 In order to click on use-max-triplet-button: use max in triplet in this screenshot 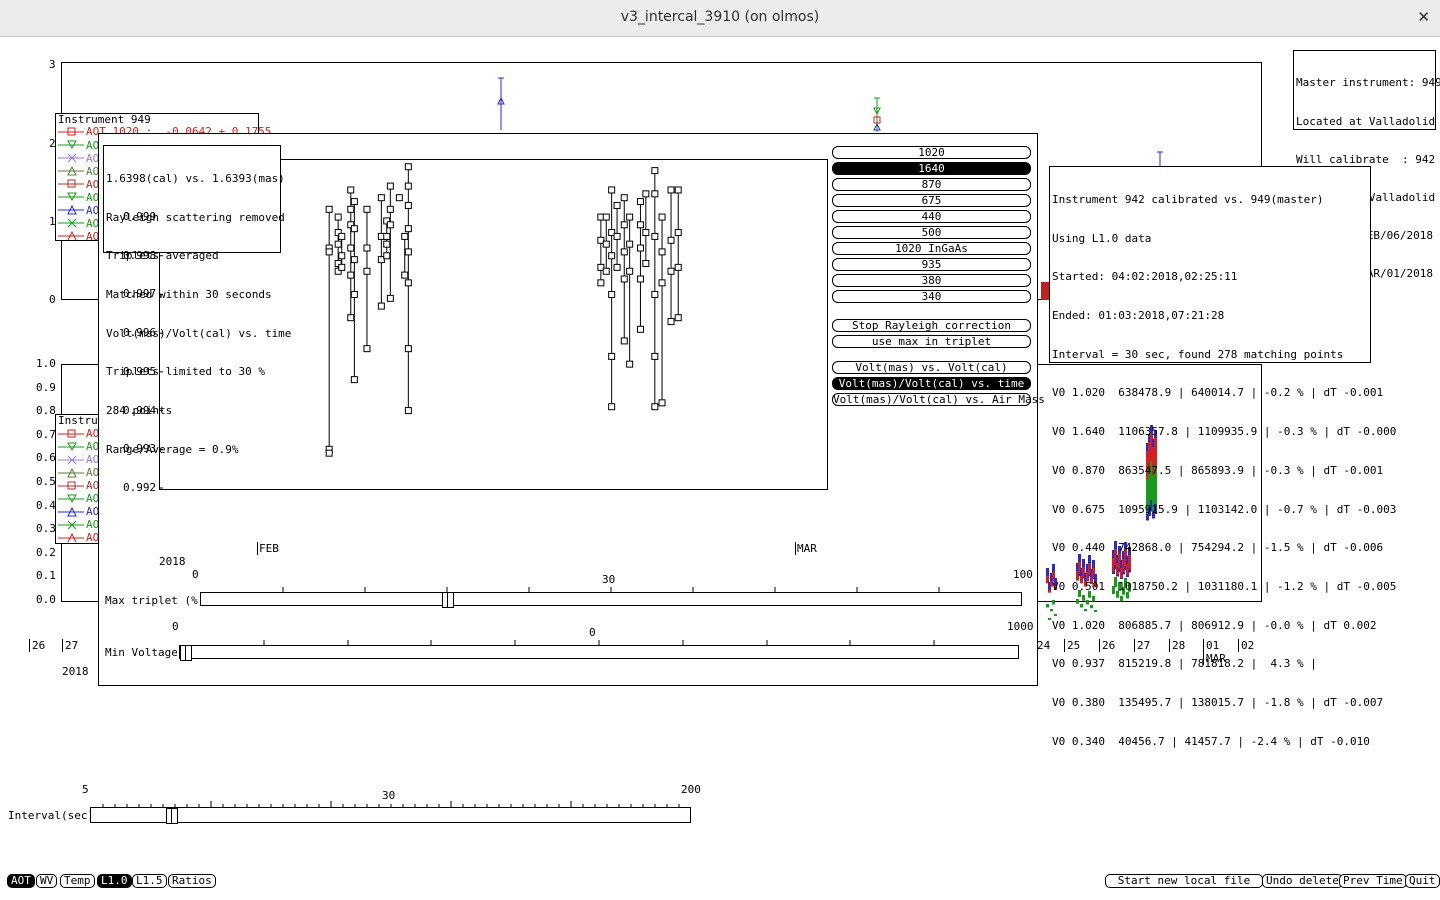, I will do `click(931, 341)`.